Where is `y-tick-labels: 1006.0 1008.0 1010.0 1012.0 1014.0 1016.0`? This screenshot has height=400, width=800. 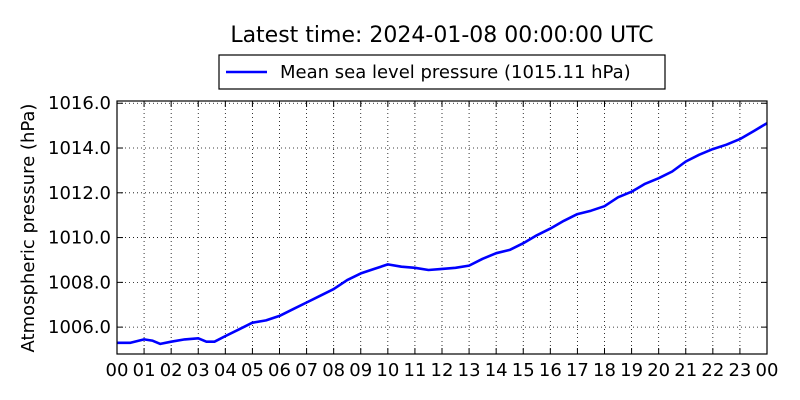 y-tick-labels: 1006.0 1008.0 1010.0 1012.0 1014.0 1016.0 is located at coordinates (79, 215).